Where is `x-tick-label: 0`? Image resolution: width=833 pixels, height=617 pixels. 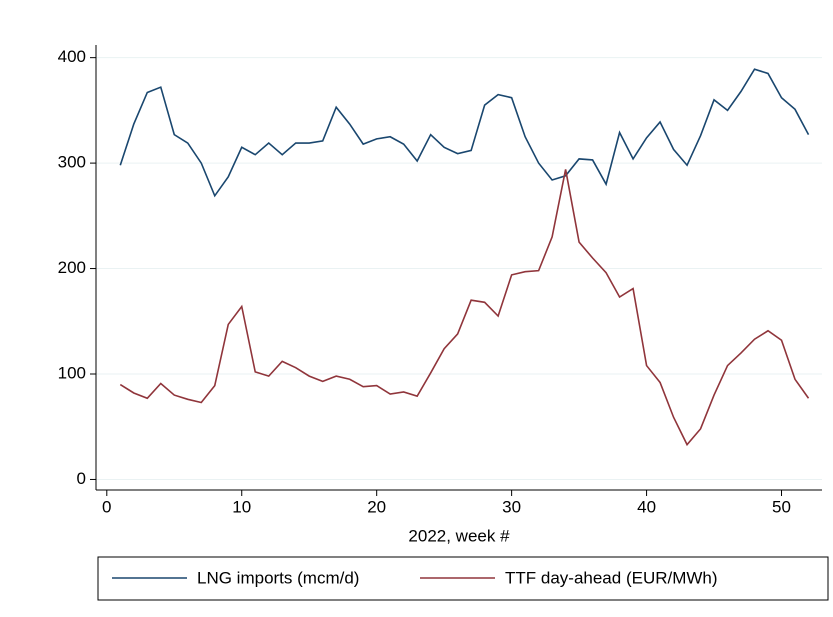
x-tick-label: 0 is located at coordinates (106, 506).